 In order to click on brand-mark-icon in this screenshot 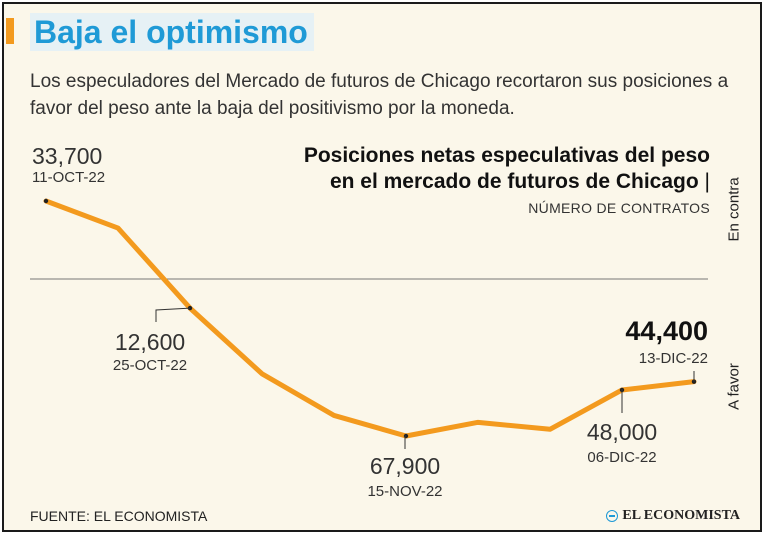, I will do `click(612, 516)`.